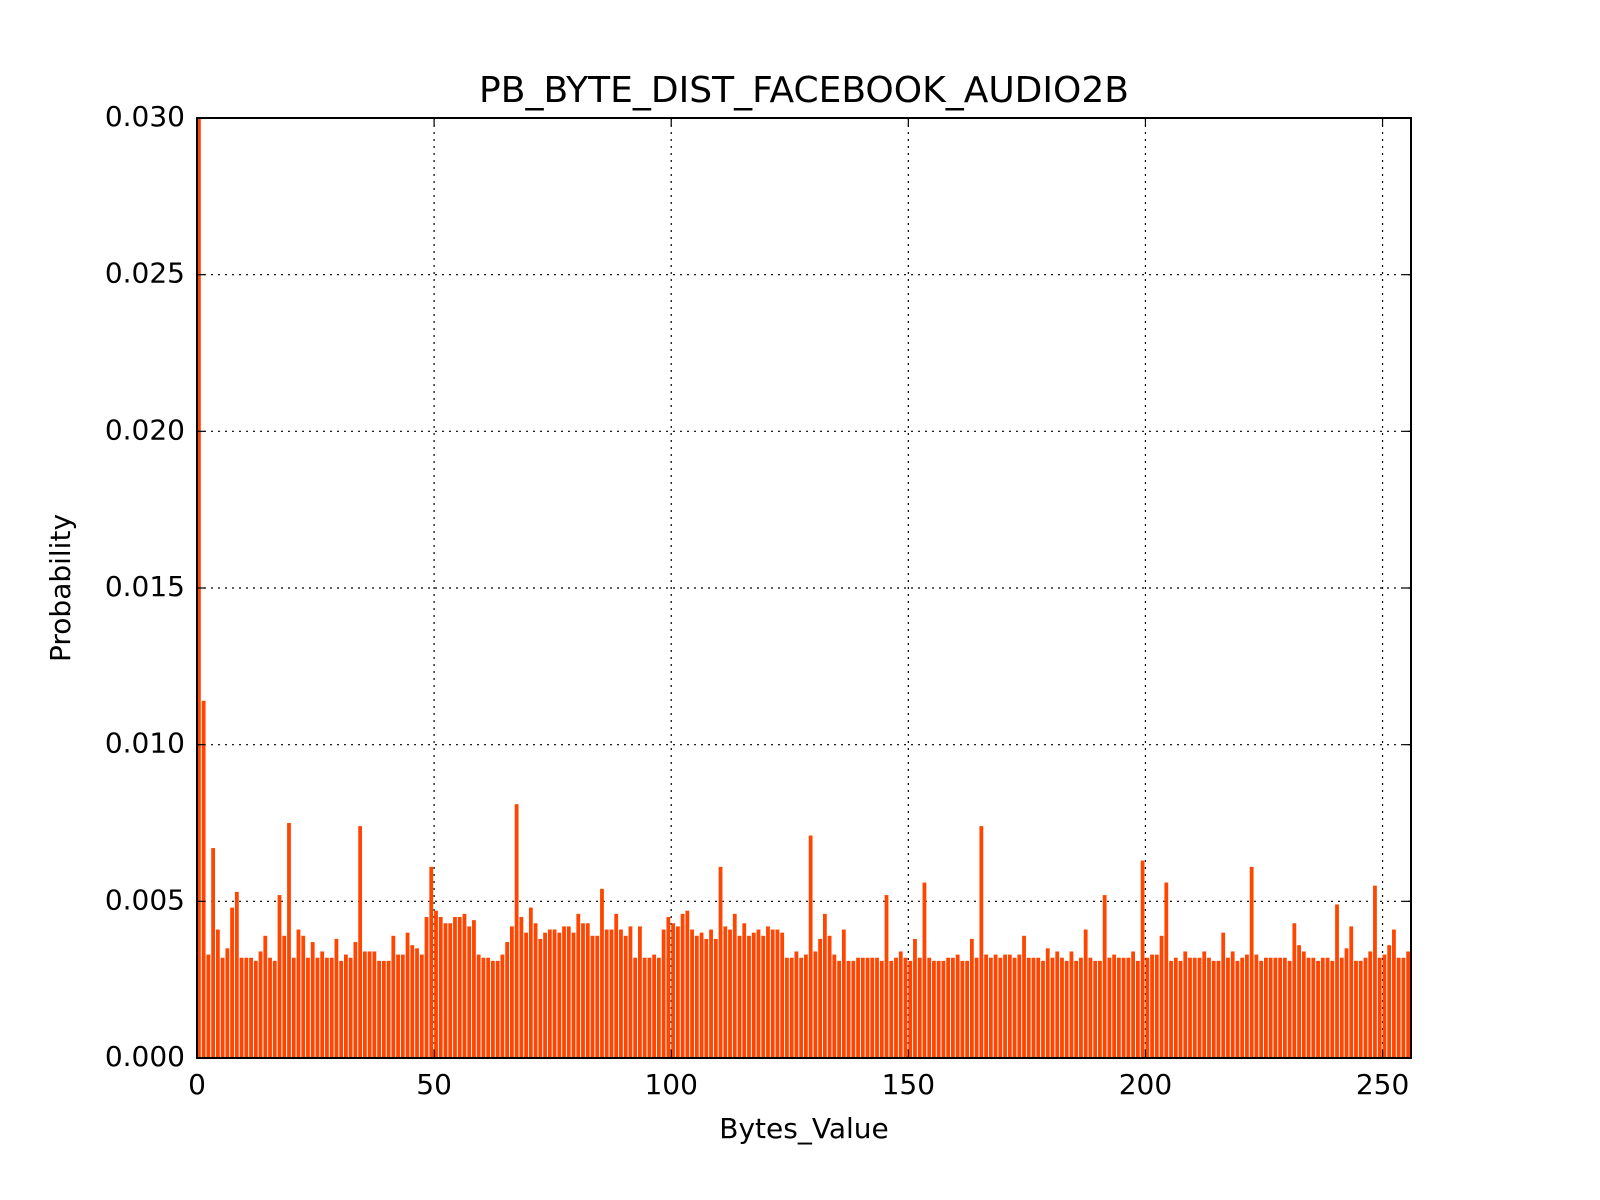 This screenshot has height=1200, width=1600. I want to click on x-tick-label: 0, so click(197, 1084).